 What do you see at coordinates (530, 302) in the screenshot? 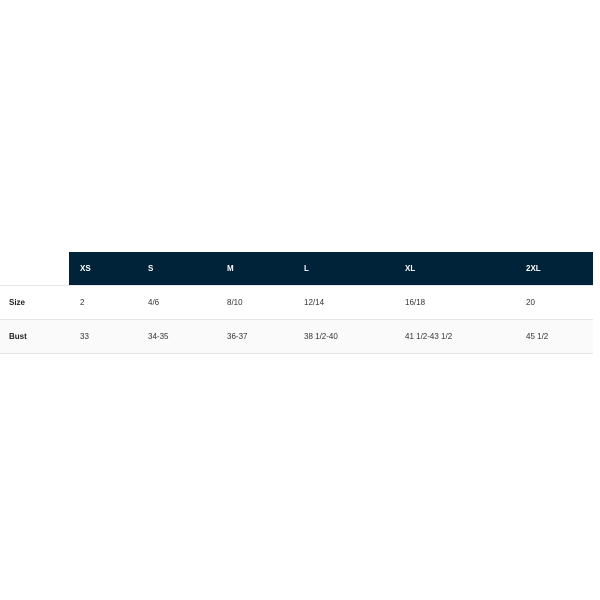
I see `table-cell: 20` at bounding box center [530, 302].